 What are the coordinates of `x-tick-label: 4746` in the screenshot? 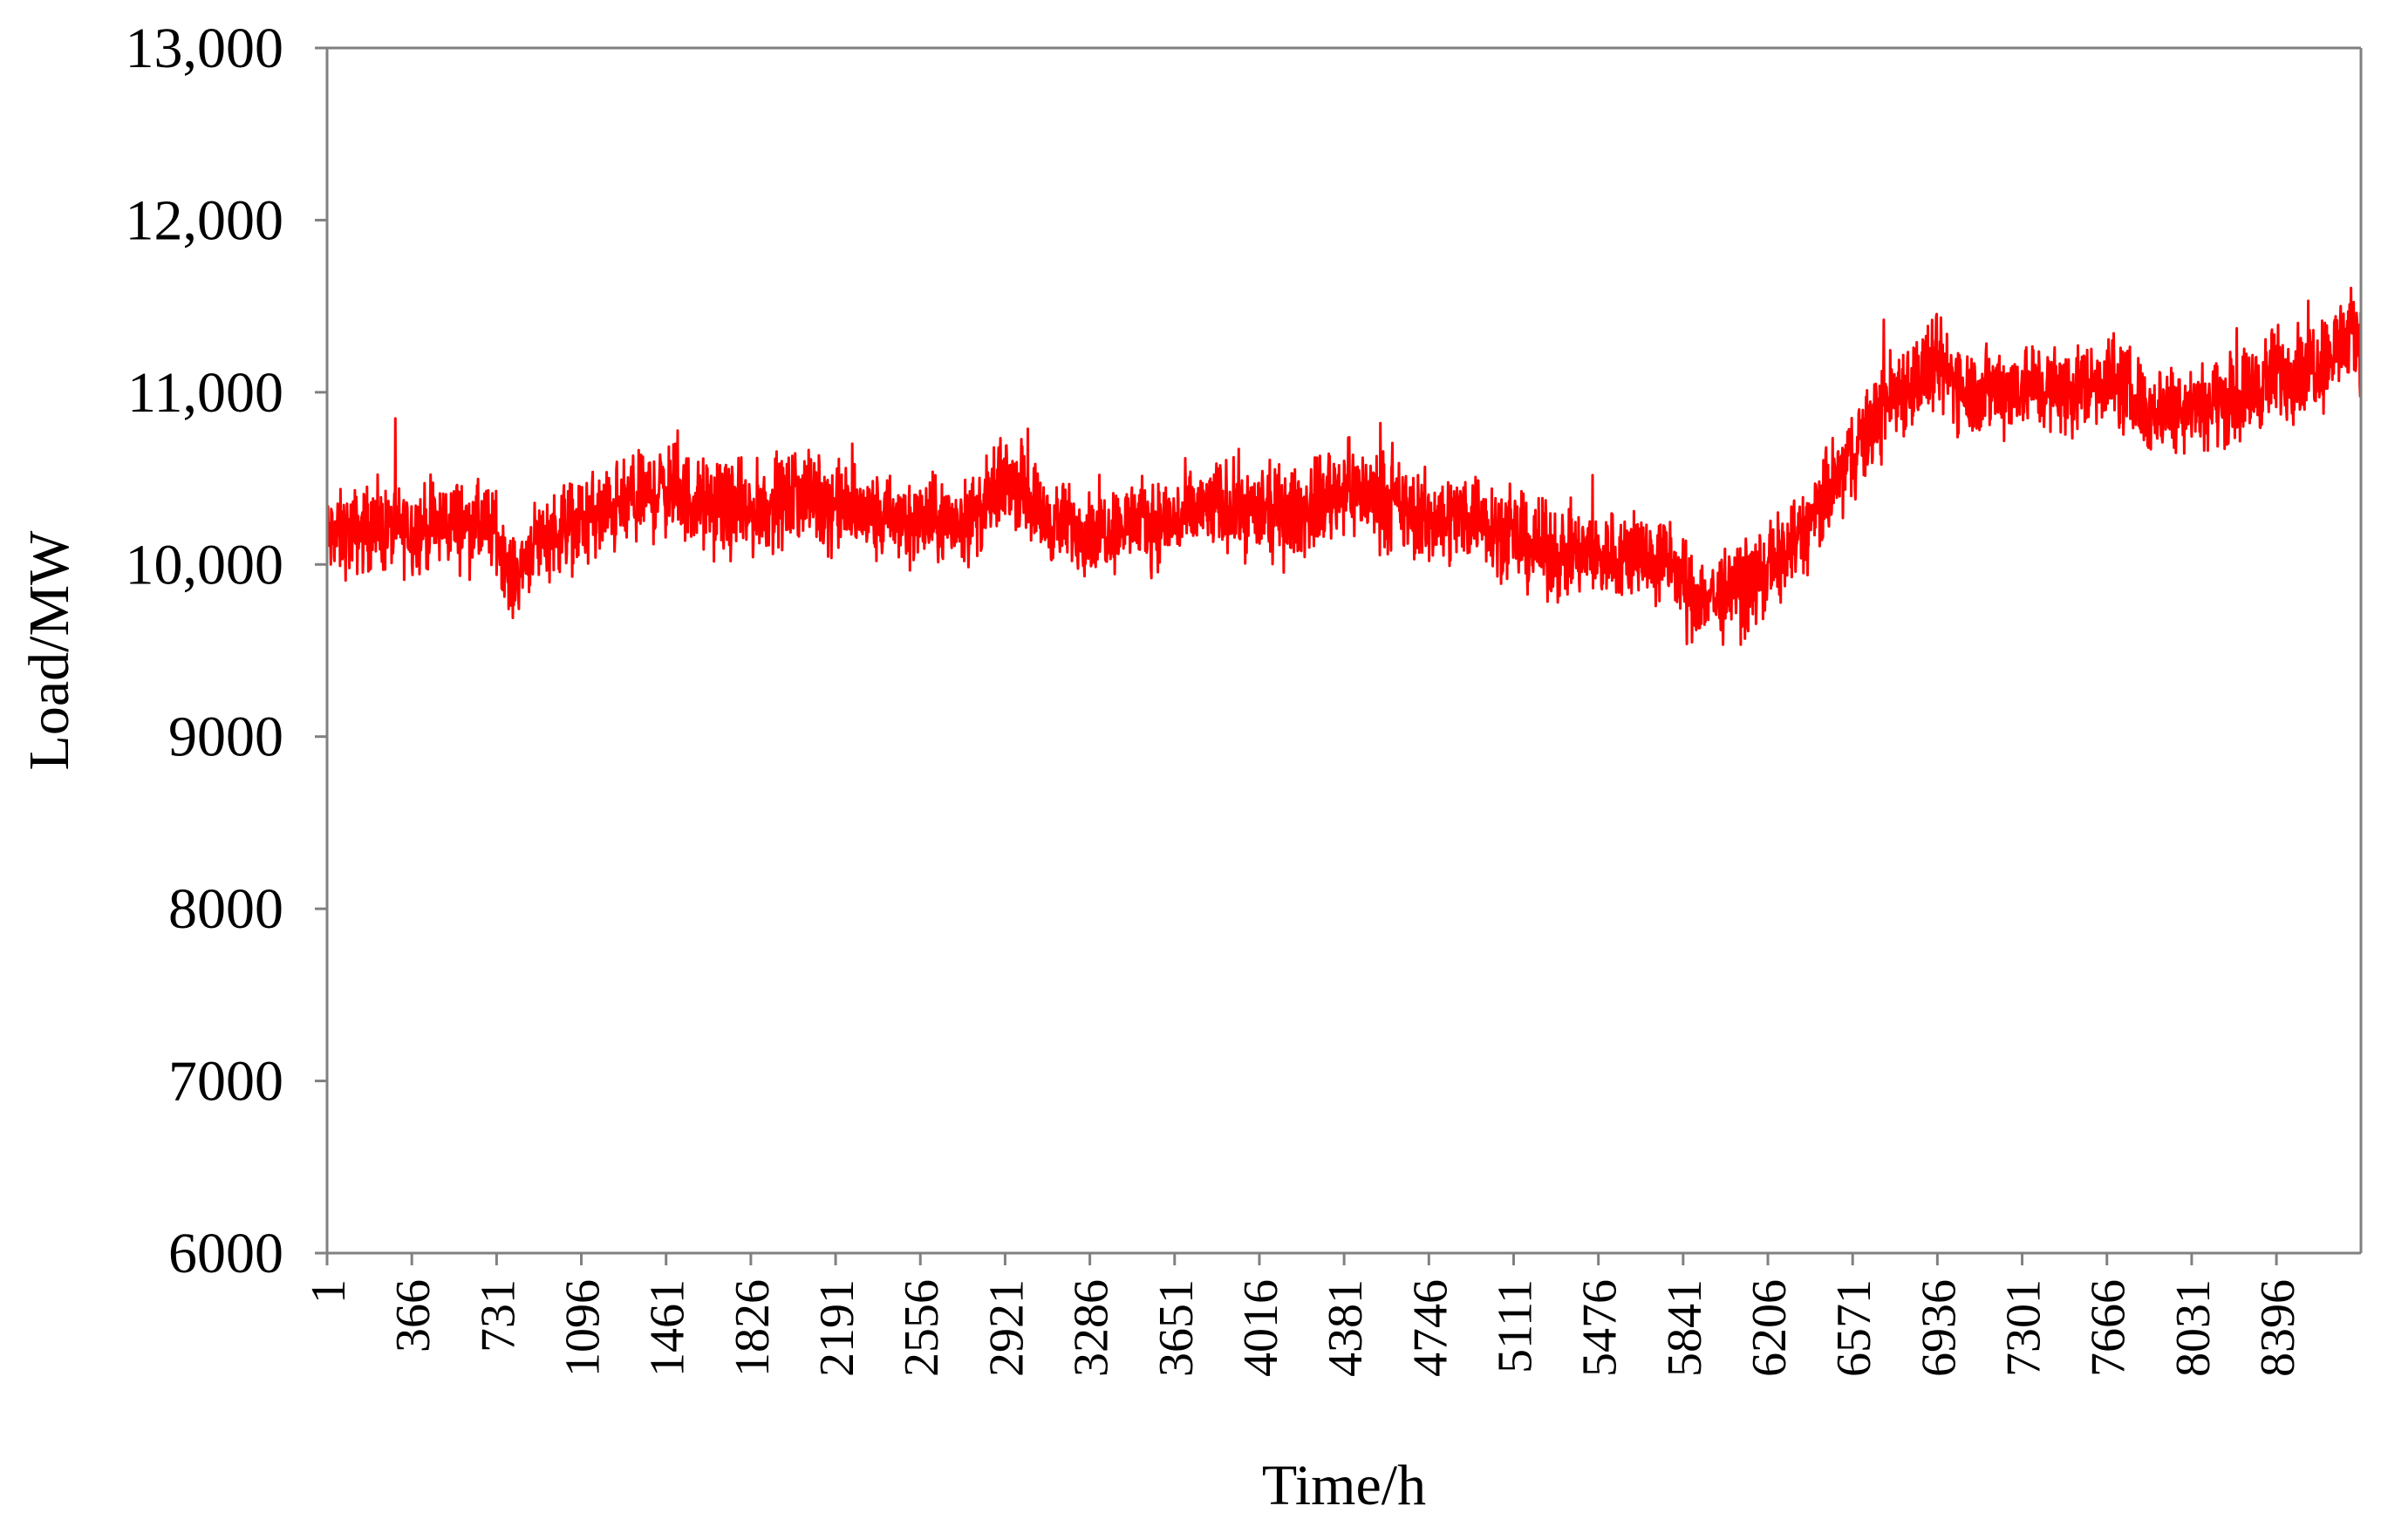 It's located at (1430, 1328).